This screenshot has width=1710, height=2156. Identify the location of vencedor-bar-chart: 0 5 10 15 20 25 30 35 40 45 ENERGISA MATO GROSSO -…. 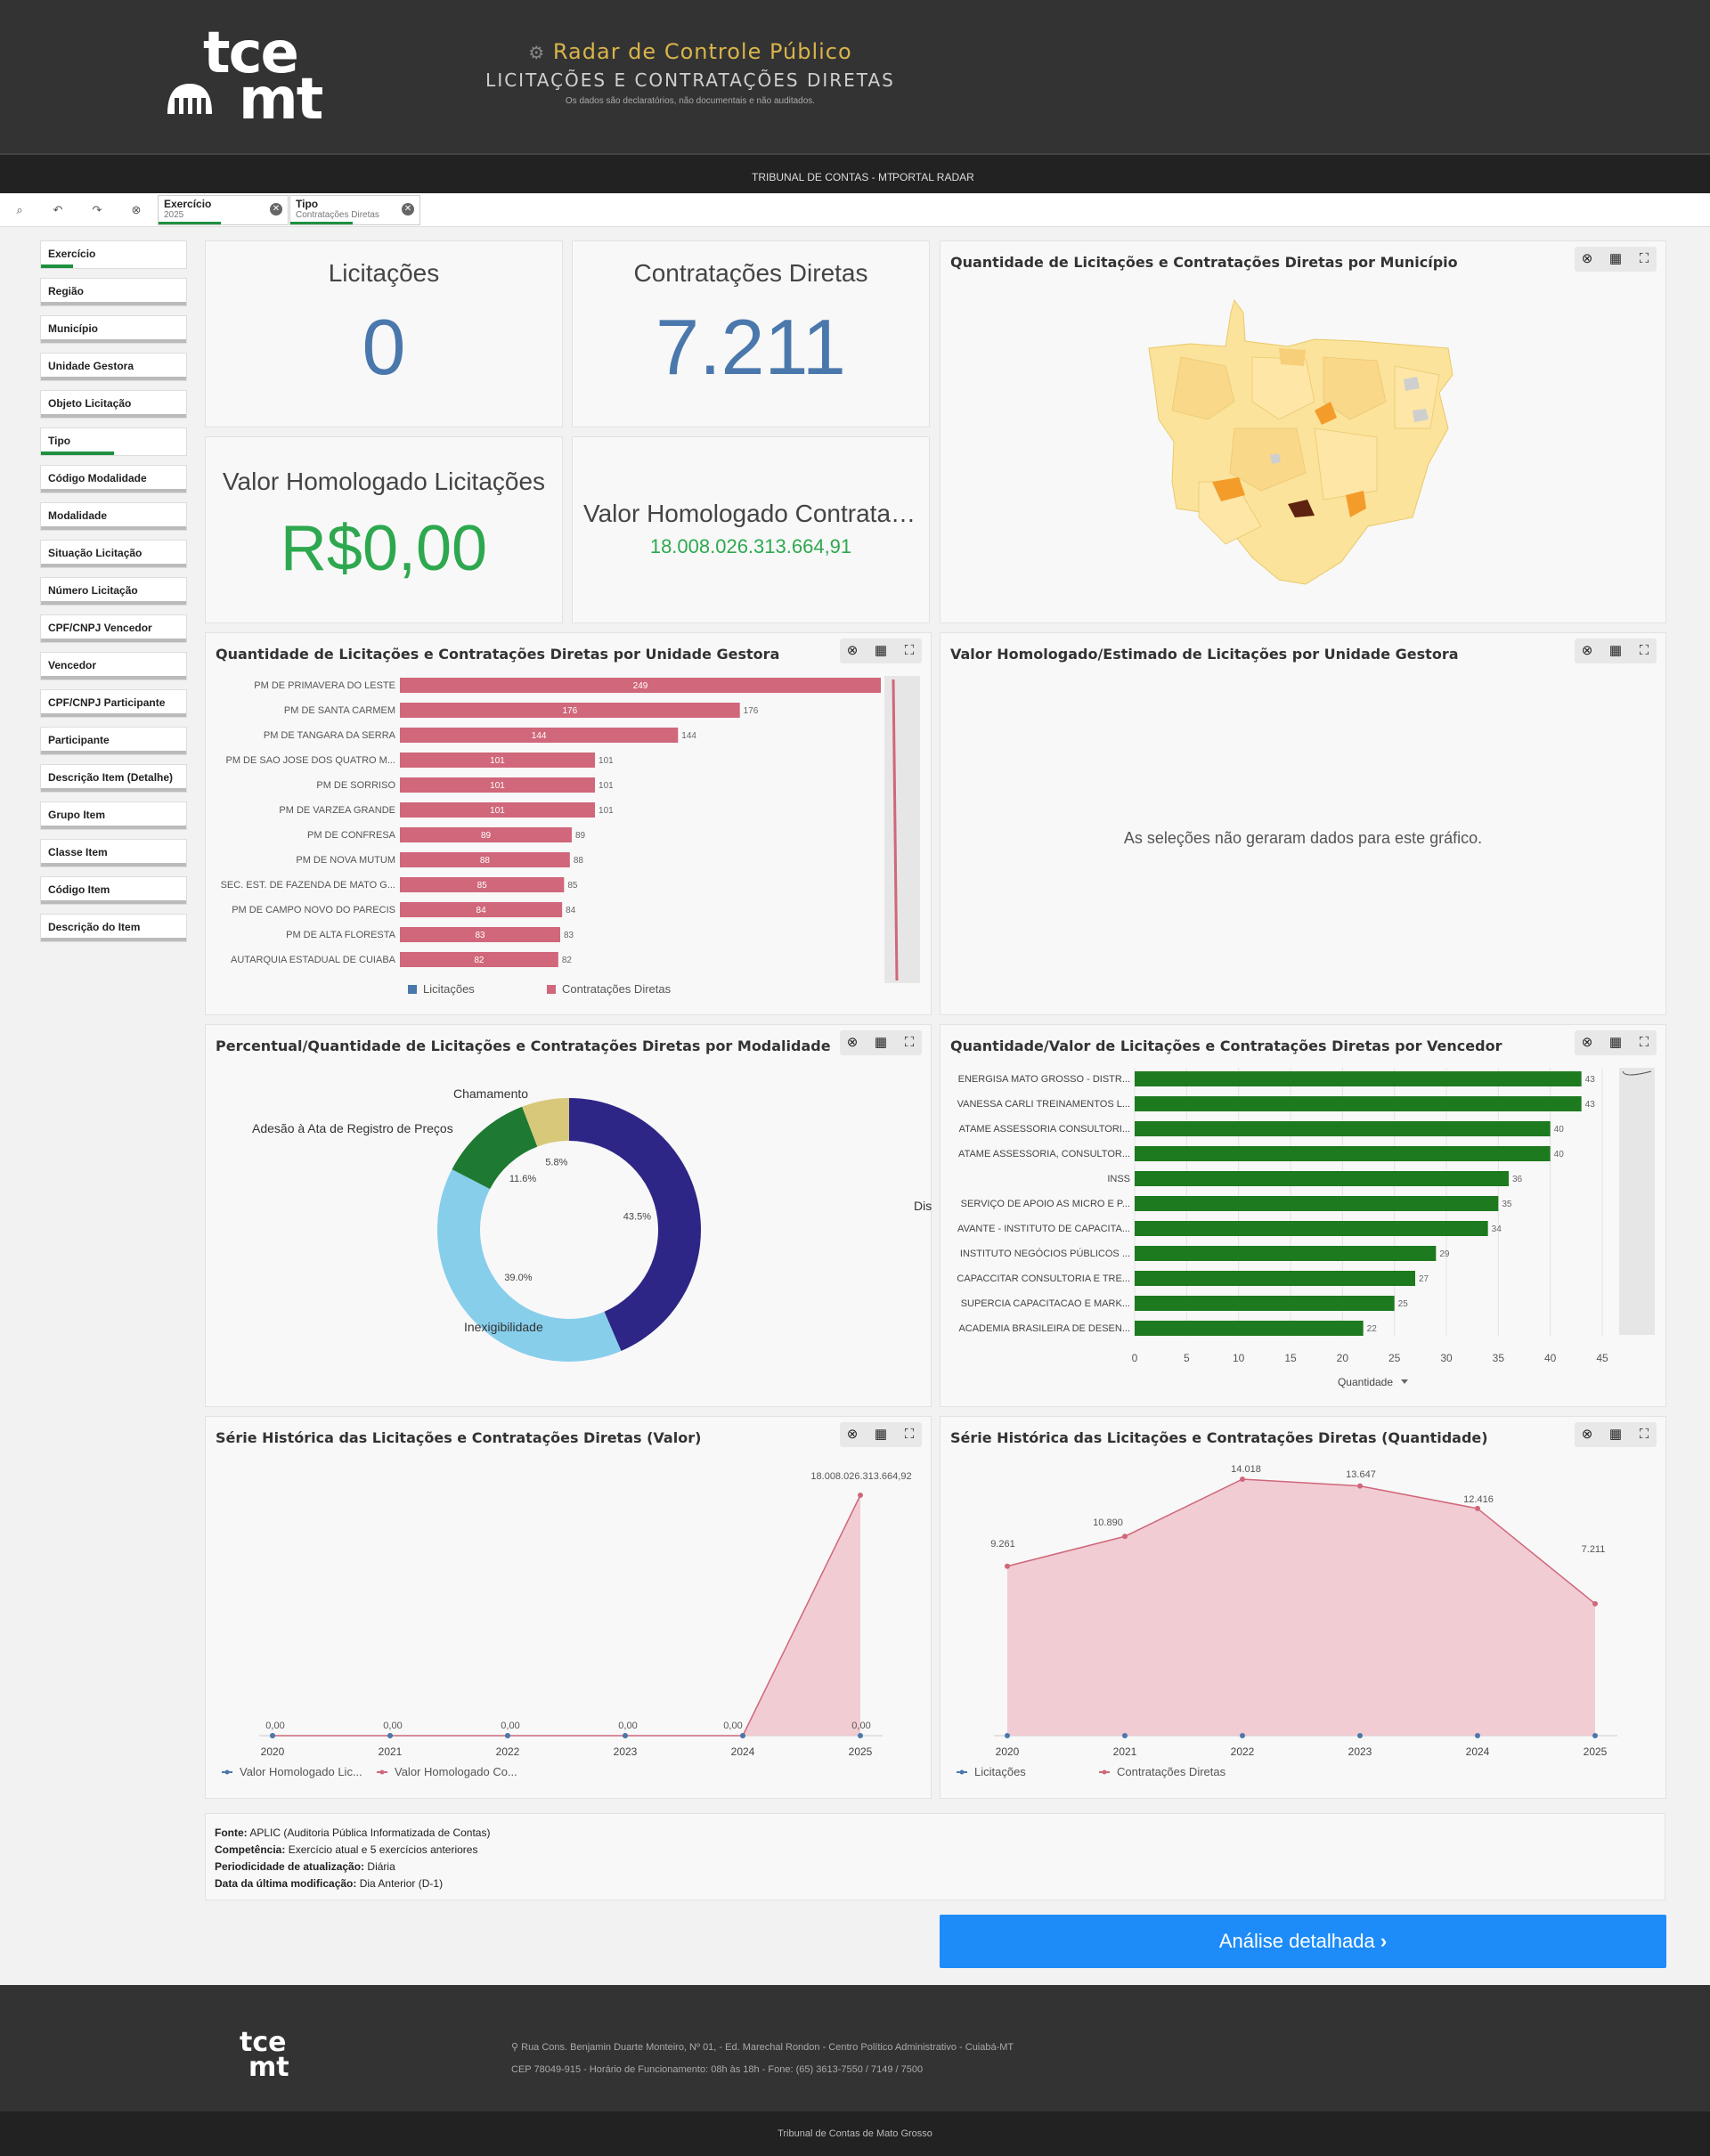
(1303, 1216).